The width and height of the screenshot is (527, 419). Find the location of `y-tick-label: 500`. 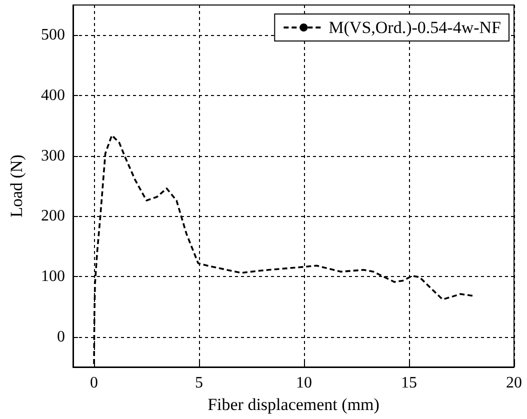

y-tick-label: 500 is located at coordinates (53, 35).